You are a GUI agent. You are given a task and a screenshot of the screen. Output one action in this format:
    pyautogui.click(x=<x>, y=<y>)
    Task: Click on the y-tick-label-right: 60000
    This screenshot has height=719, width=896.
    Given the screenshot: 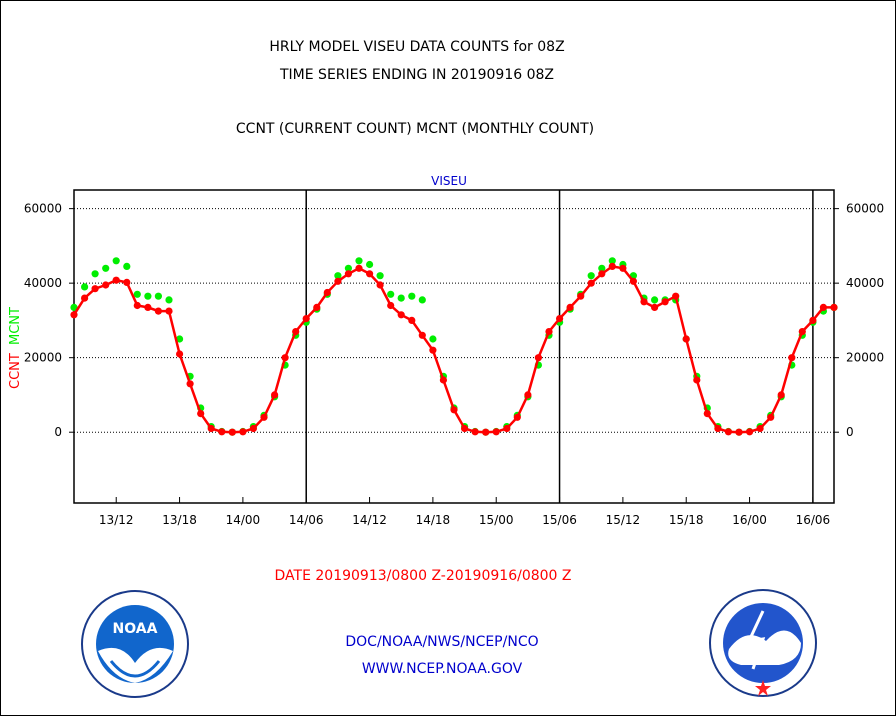 What is the action you would take?
    pyautogui.click(x=865, y=209)
    